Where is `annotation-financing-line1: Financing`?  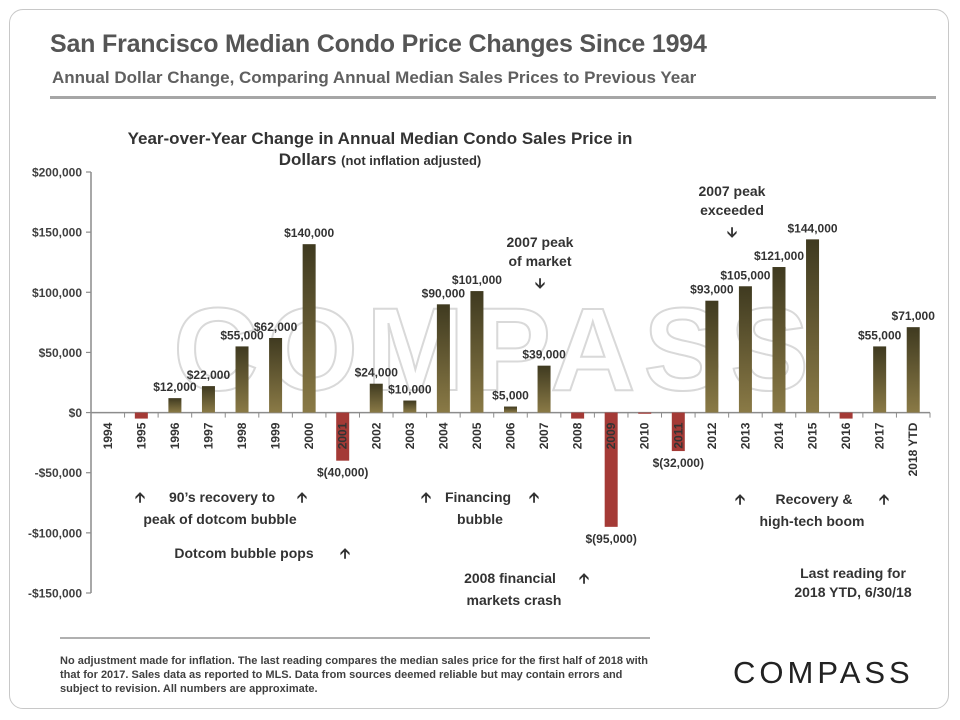
annotation-financing-line1: Financing is located at coordinates (478, 497).